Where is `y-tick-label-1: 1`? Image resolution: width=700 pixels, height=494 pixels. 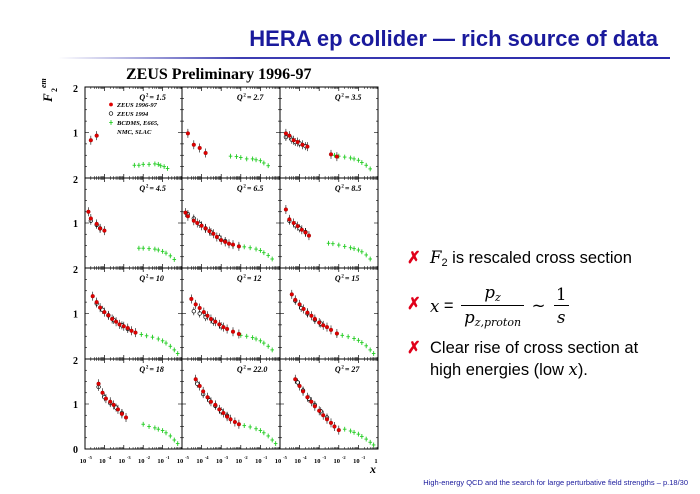 y-tick-label-1: 1 is located at coordinates (75, 224).